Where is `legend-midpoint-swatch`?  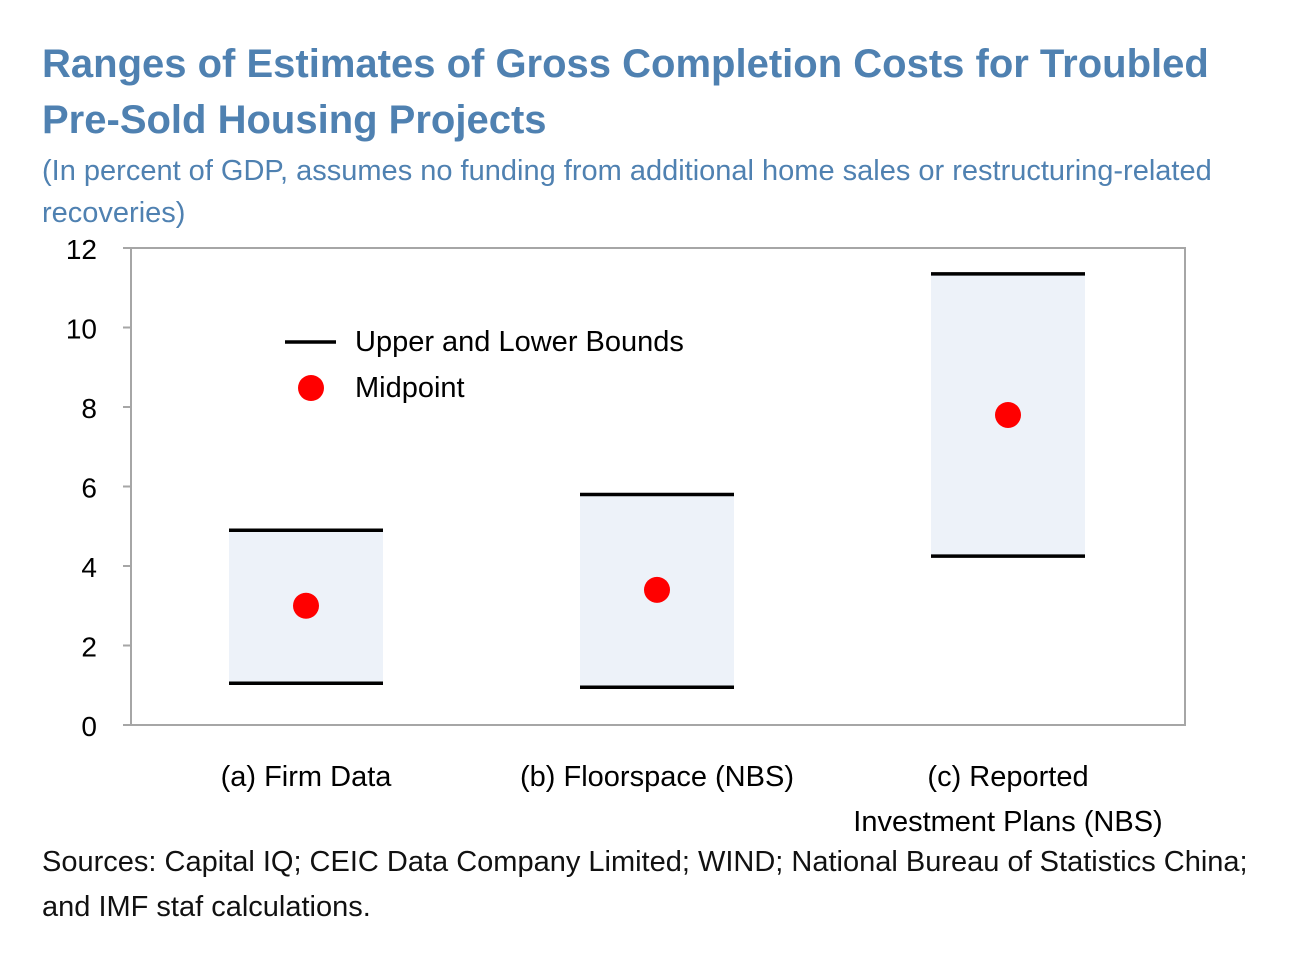 legend-midpoint-swatch is located at coordinates (311, 388).